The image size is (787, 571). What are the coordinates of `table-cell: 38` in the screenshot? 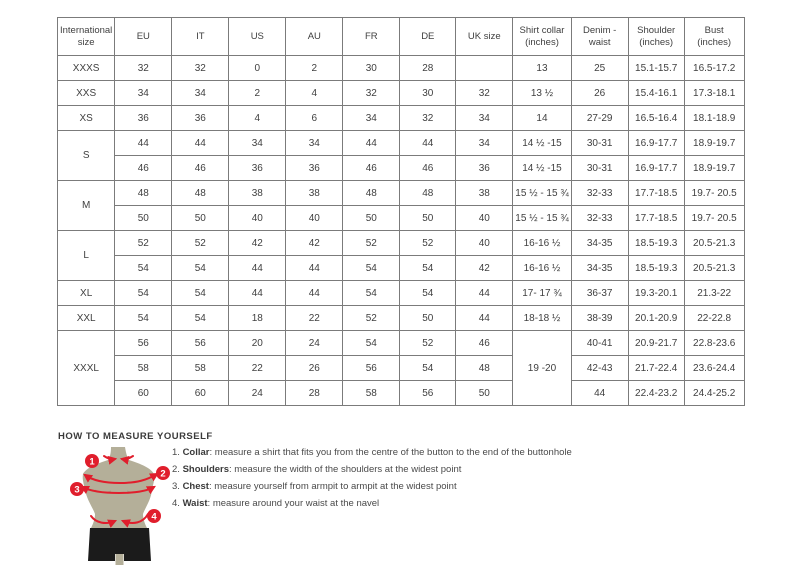 It's located at (484, 193).